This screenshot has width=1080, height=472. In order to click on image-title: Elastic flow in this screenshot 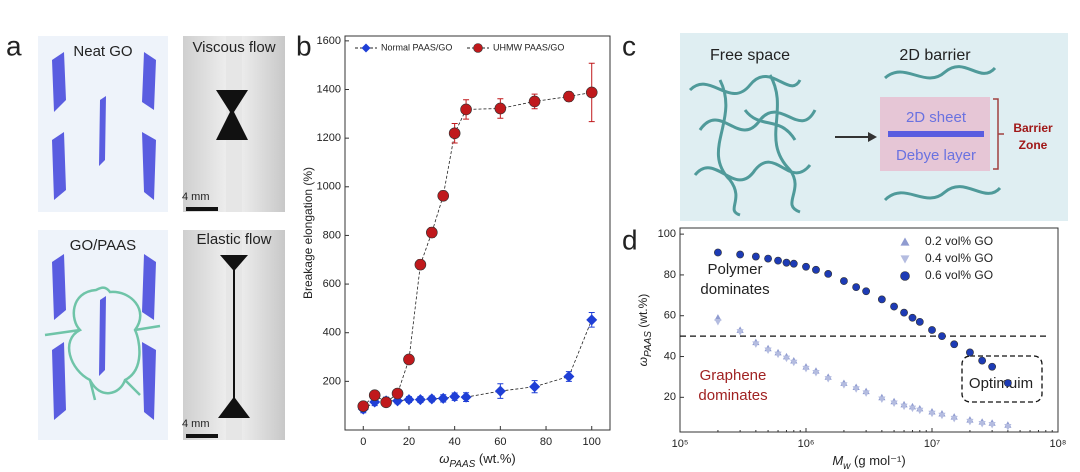, I will do `click(233, 239)`.